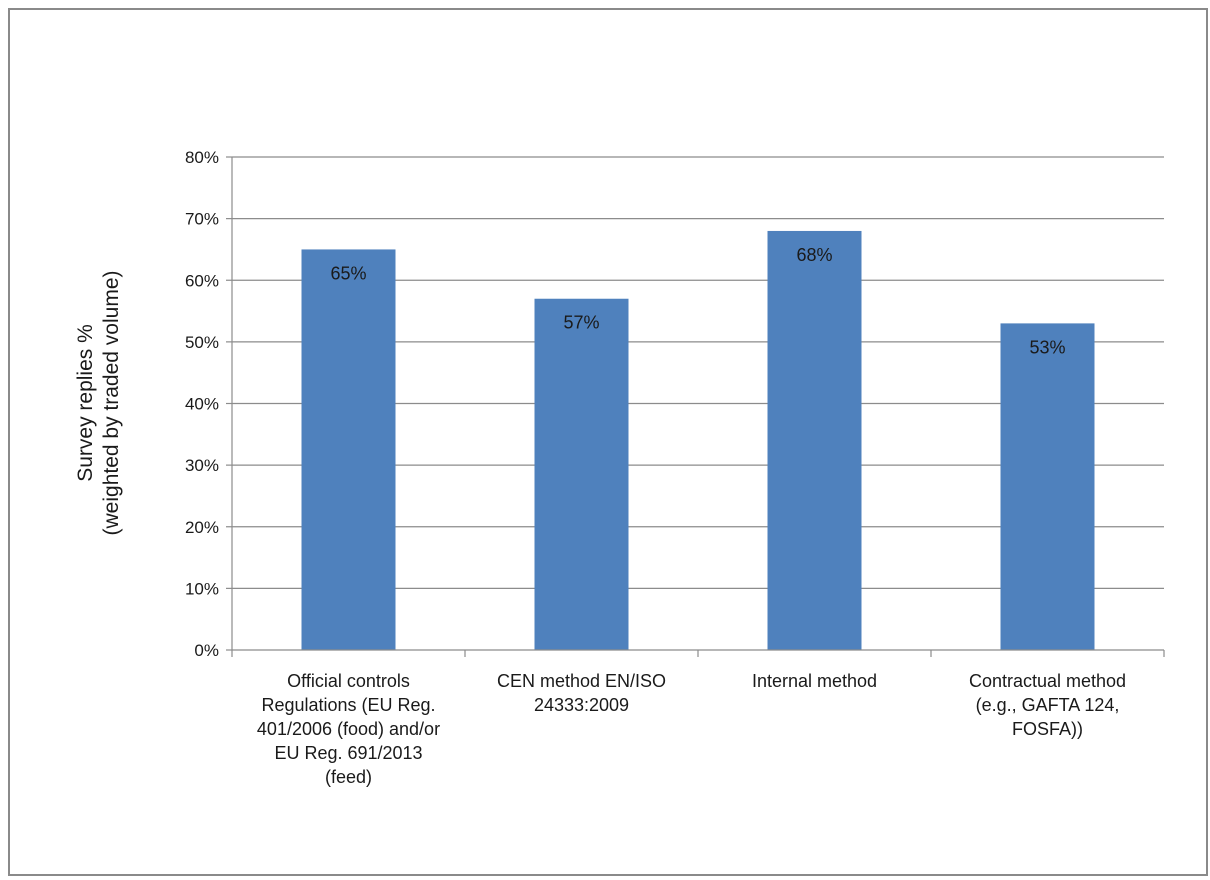 The image size is (1210, 880). I want to click on y-tick-label: 10%, so click(202, 588).